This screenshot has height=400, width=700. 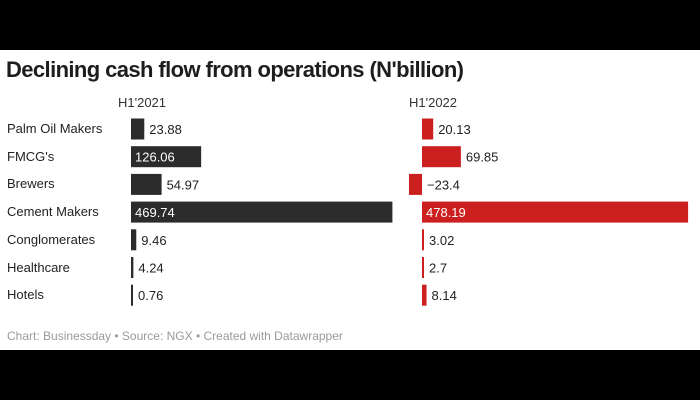 What do you see at coordinates (444, 295) in the screenshot?
I see `value-label: 8.14` at bounding box center [444, 295].